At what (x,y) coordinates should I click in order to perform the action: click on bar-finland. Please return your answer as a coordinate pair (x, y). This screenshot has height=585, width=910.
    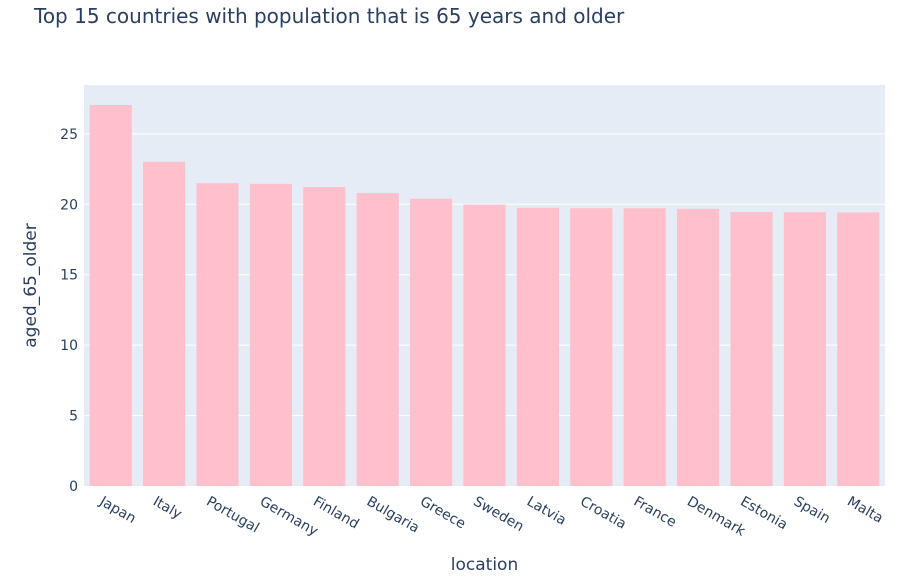
    Looking at the image, I should click on (324, 336).